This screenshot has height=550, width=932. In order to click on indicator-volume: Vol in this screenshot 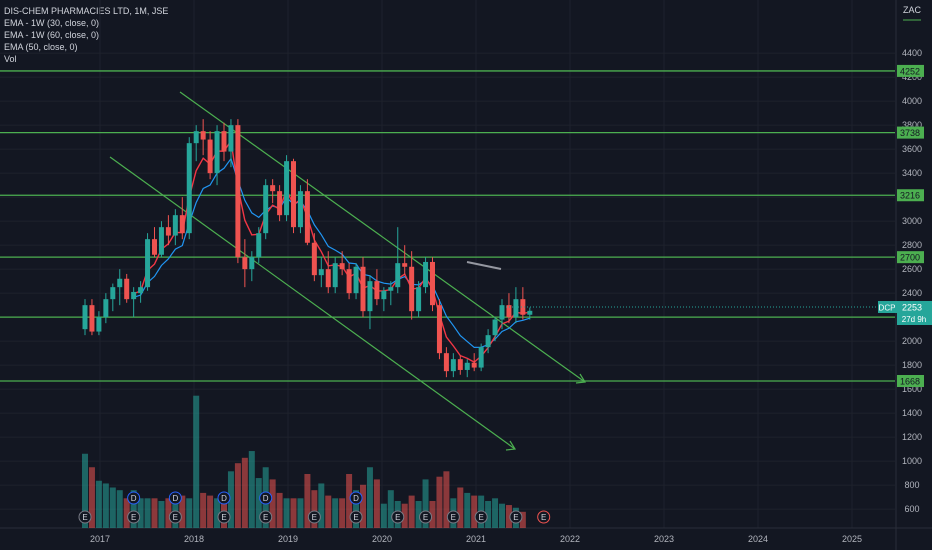, I will do `click(10, 59)`.